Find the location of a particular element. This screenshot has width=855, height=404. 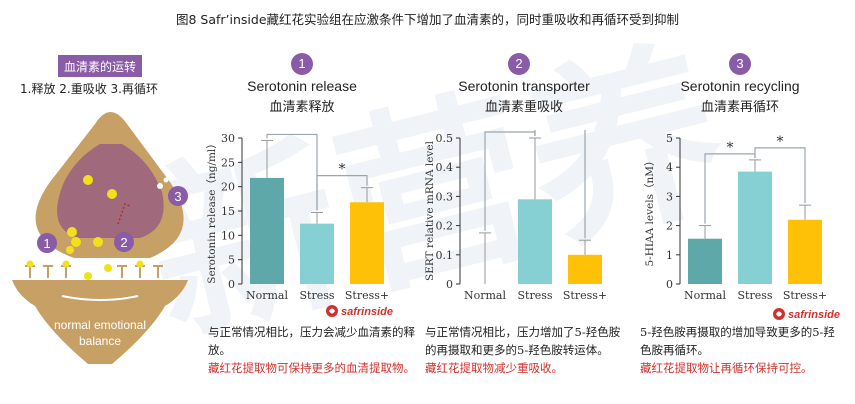

y-tick-label: 25 is located at coordinates (228, 162).